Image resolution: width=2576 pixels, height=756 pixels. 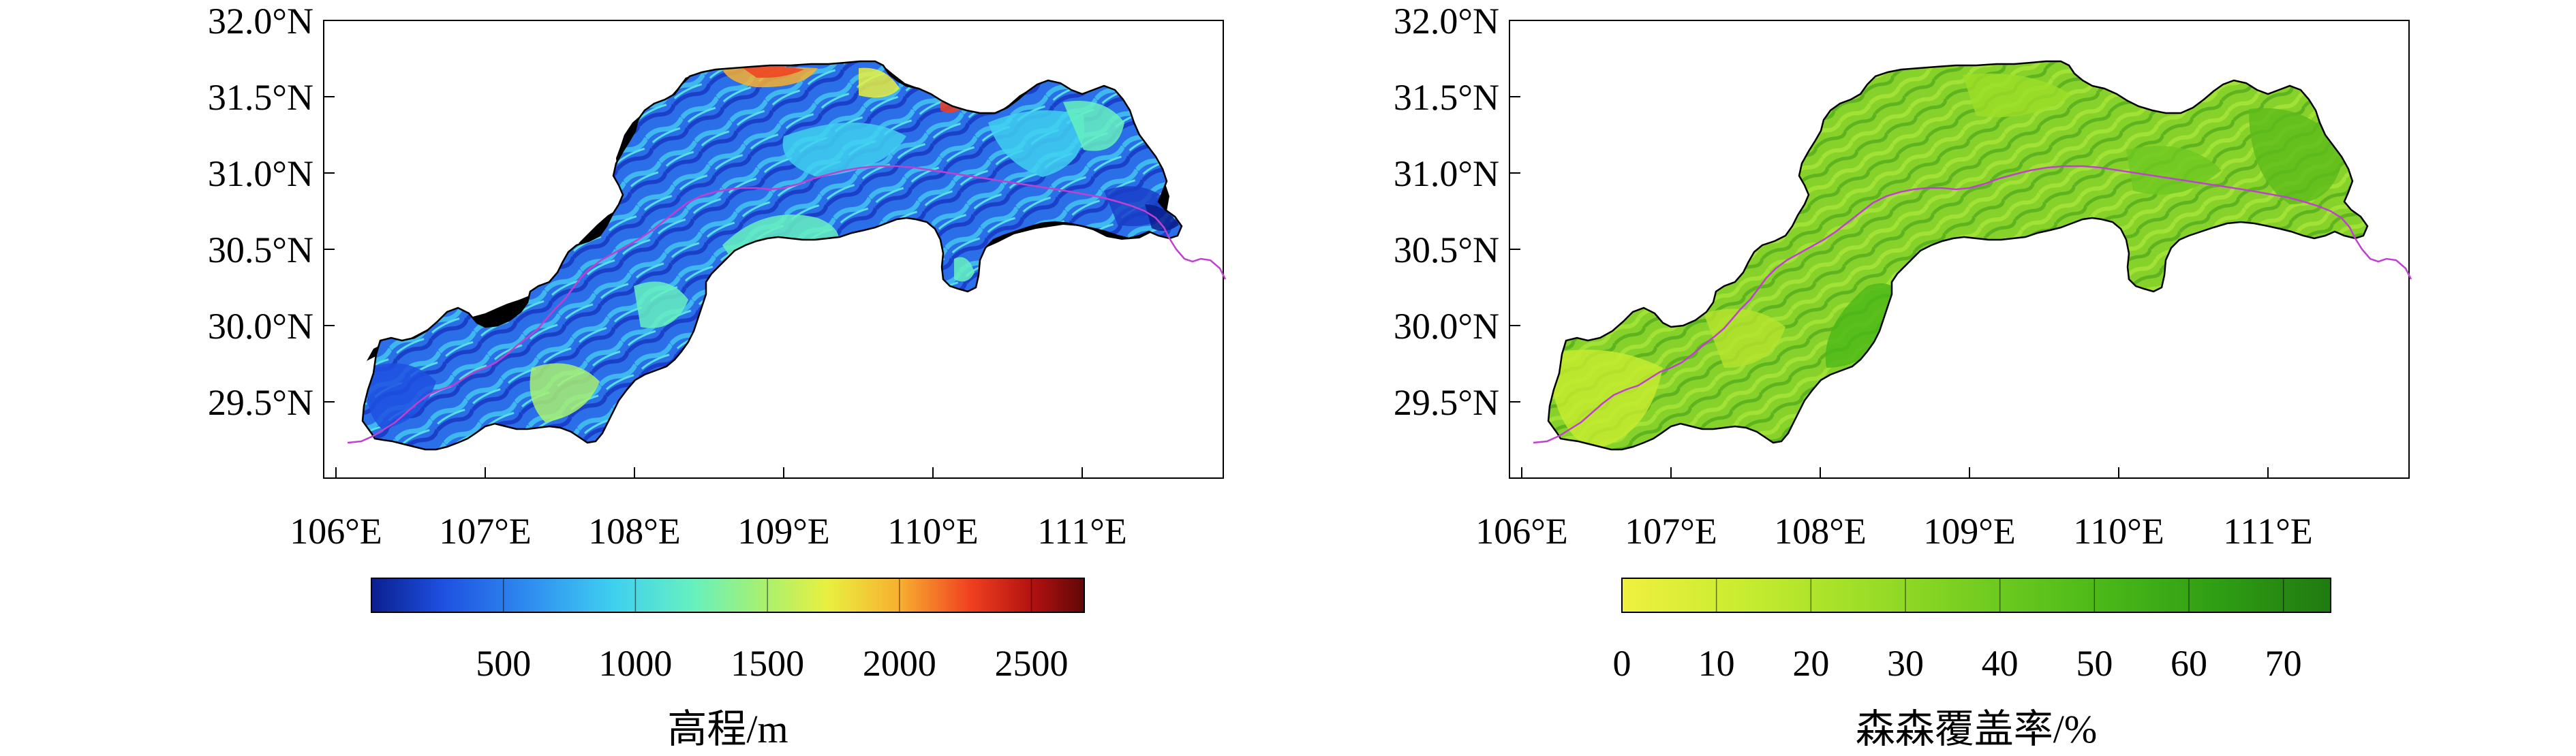 What do you see at coordinates (2283, 663) in the screenshot?
I see `colorbar-tick-label: 70` at bounding box center [2283, 663].